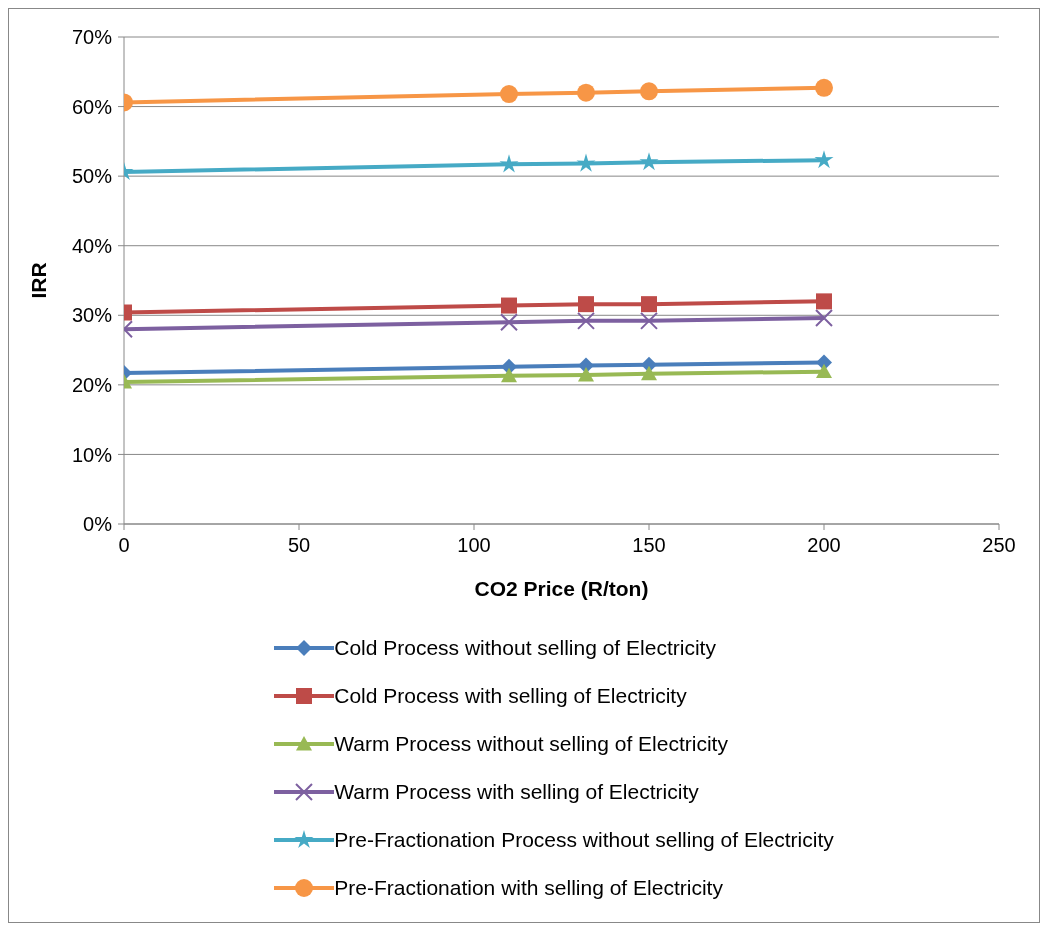 The image size is (1048, 929). I want to click on legend-label: Cold Process with selling of Electricity, so click(510, 696).